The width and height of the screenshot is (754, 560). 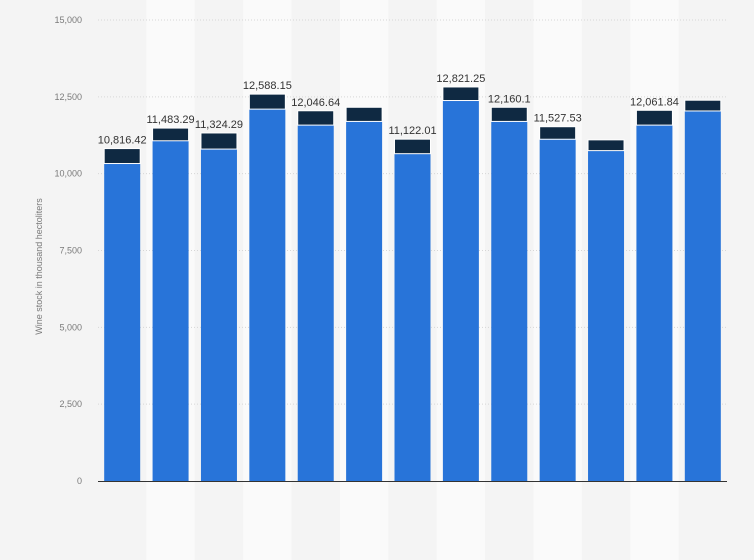 I want to click on y-tick-label: 10,000, so click(x=68, y=174).